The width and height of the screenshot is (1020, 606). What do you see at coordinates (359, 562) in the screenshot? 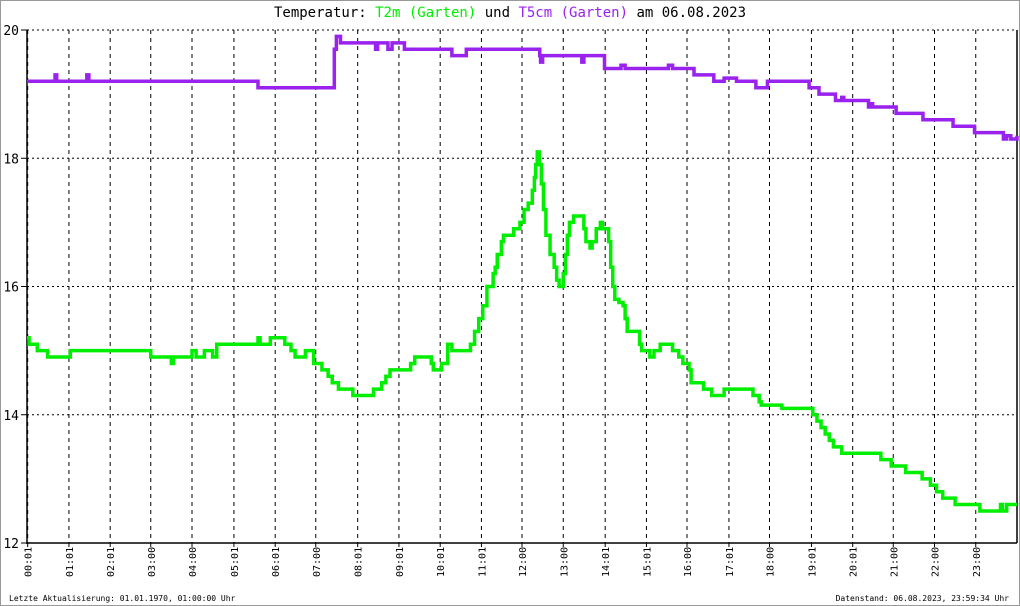
I see `x-tick-label: 08:01` at bounding box center [359, 562].